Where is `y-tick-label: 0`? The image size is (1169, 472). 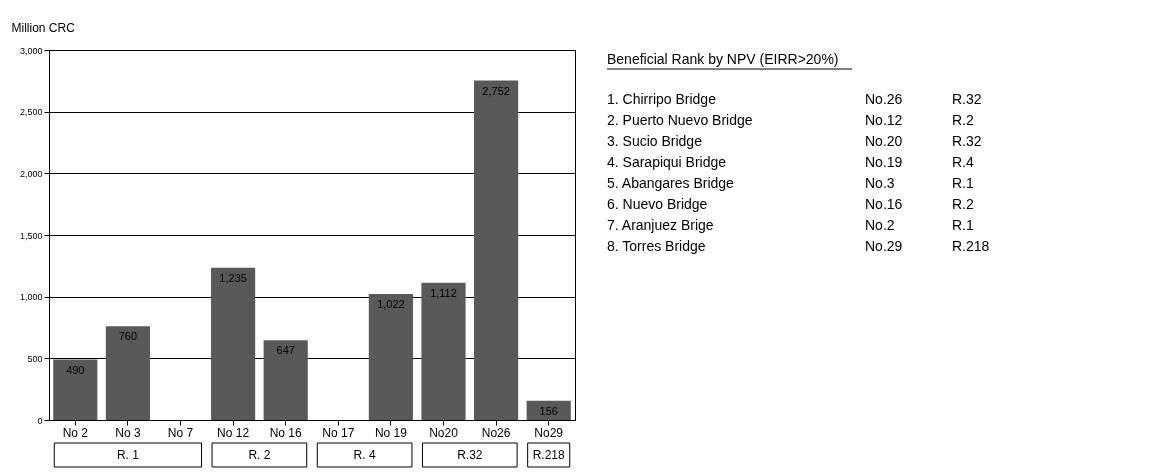 y-tick-label: 0 is located at coordinates (40, 420).